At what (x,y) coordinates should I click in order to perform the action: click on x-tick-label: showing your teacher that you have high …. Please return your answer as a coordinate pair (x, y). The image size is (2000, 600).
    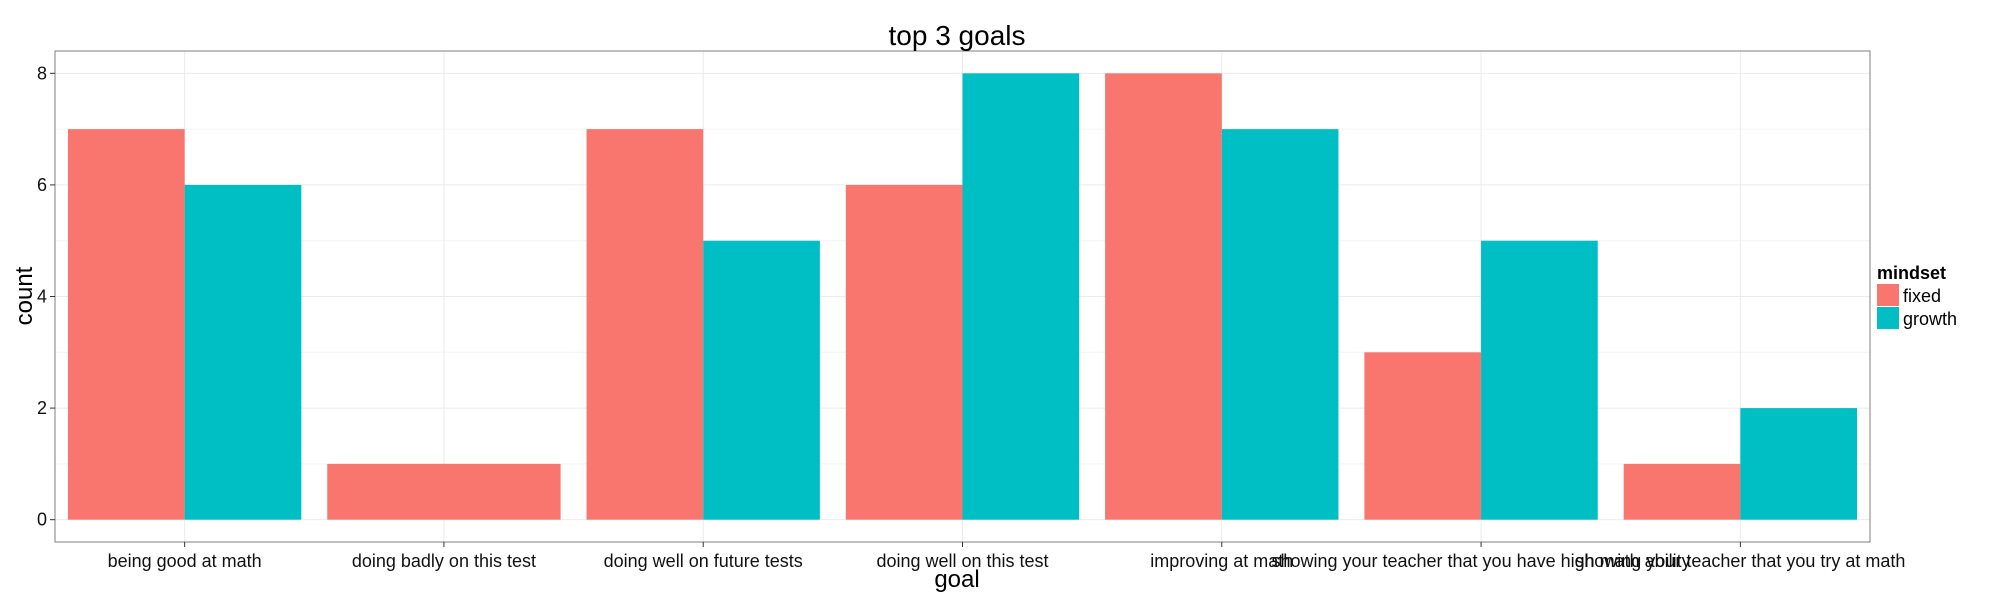
    Looking at the image, I should click on (1480, 561).